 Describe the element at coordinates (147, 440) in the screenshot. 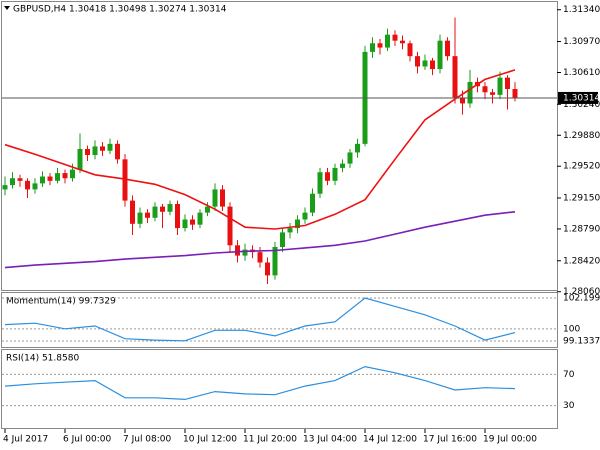

I see `x-tick-label: 7 Jul 08:00` at that location.